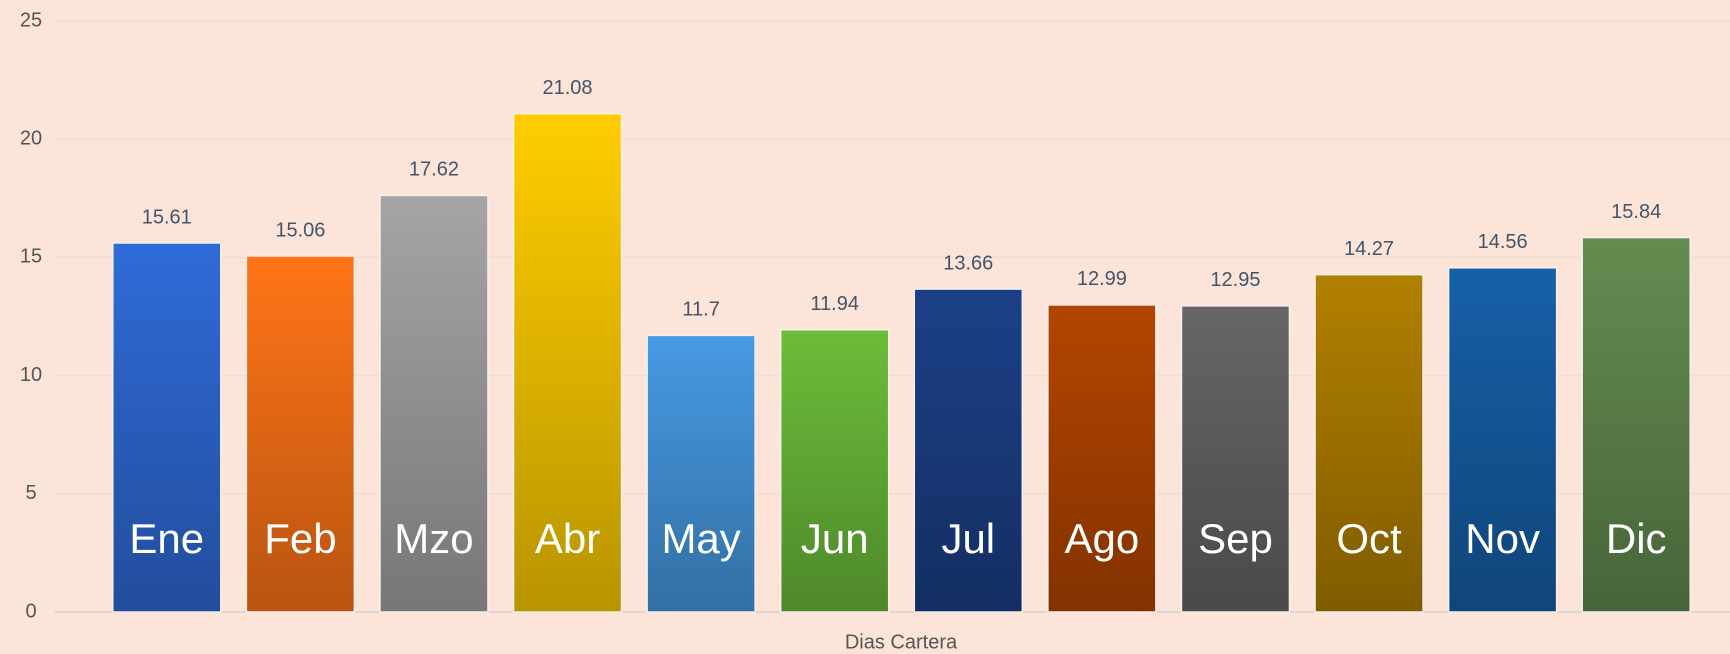  I want to click on category-label: Jul, so click(968, 538).